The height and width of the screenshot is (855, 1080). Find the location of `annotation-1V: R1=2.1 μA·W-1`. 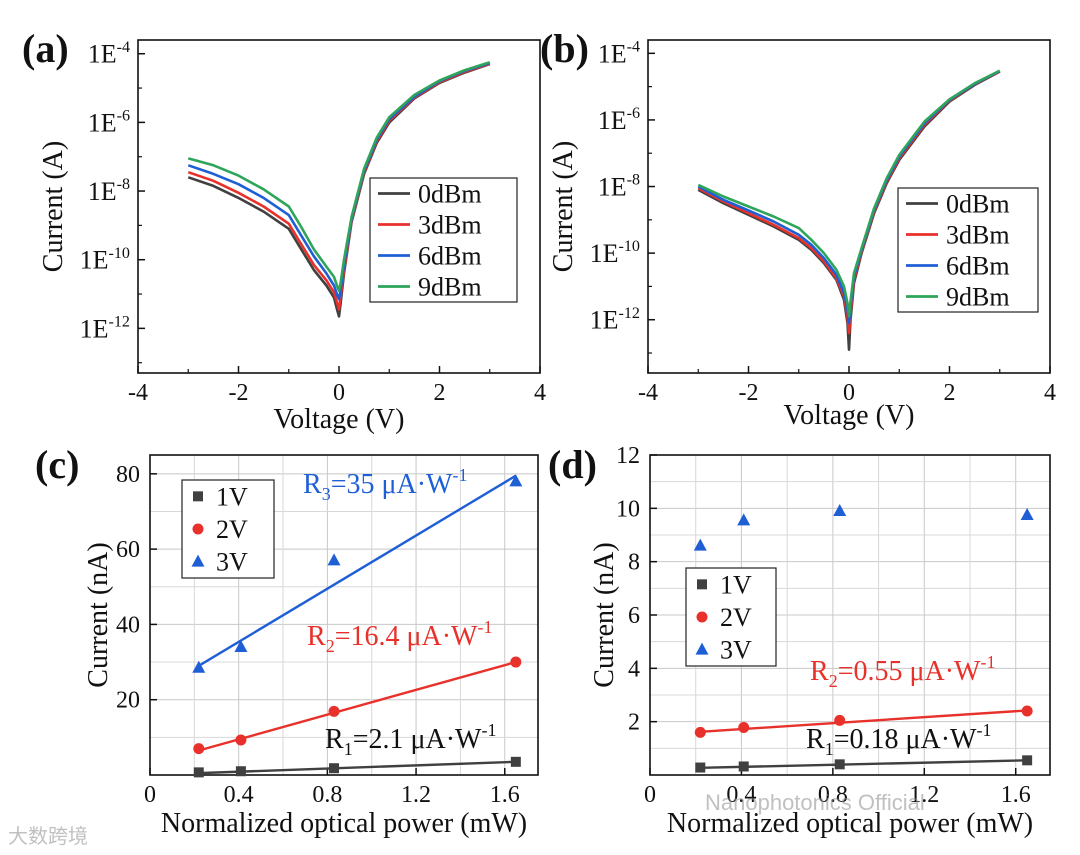

annotation-1V: R1=2.1 μA·W-1 is located at coordinates (410, 739).